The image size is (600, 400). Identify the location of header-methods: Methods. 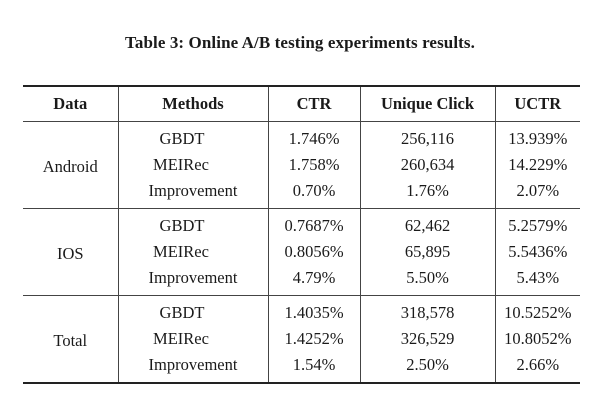
(193, 104).